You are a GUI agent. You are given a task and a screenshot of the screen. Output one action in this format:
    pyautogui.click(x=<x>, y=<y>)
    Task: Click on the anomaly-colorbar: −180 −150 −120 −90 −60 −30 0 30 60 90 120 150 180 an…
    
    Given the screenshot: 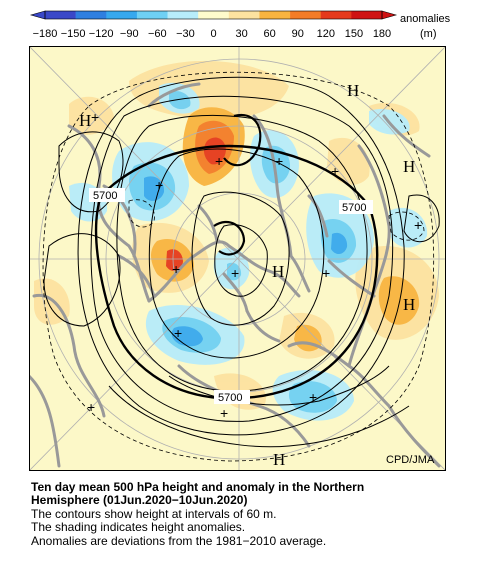 What is the action you would take?
    pyautogui.click(x=240, y=25)
    